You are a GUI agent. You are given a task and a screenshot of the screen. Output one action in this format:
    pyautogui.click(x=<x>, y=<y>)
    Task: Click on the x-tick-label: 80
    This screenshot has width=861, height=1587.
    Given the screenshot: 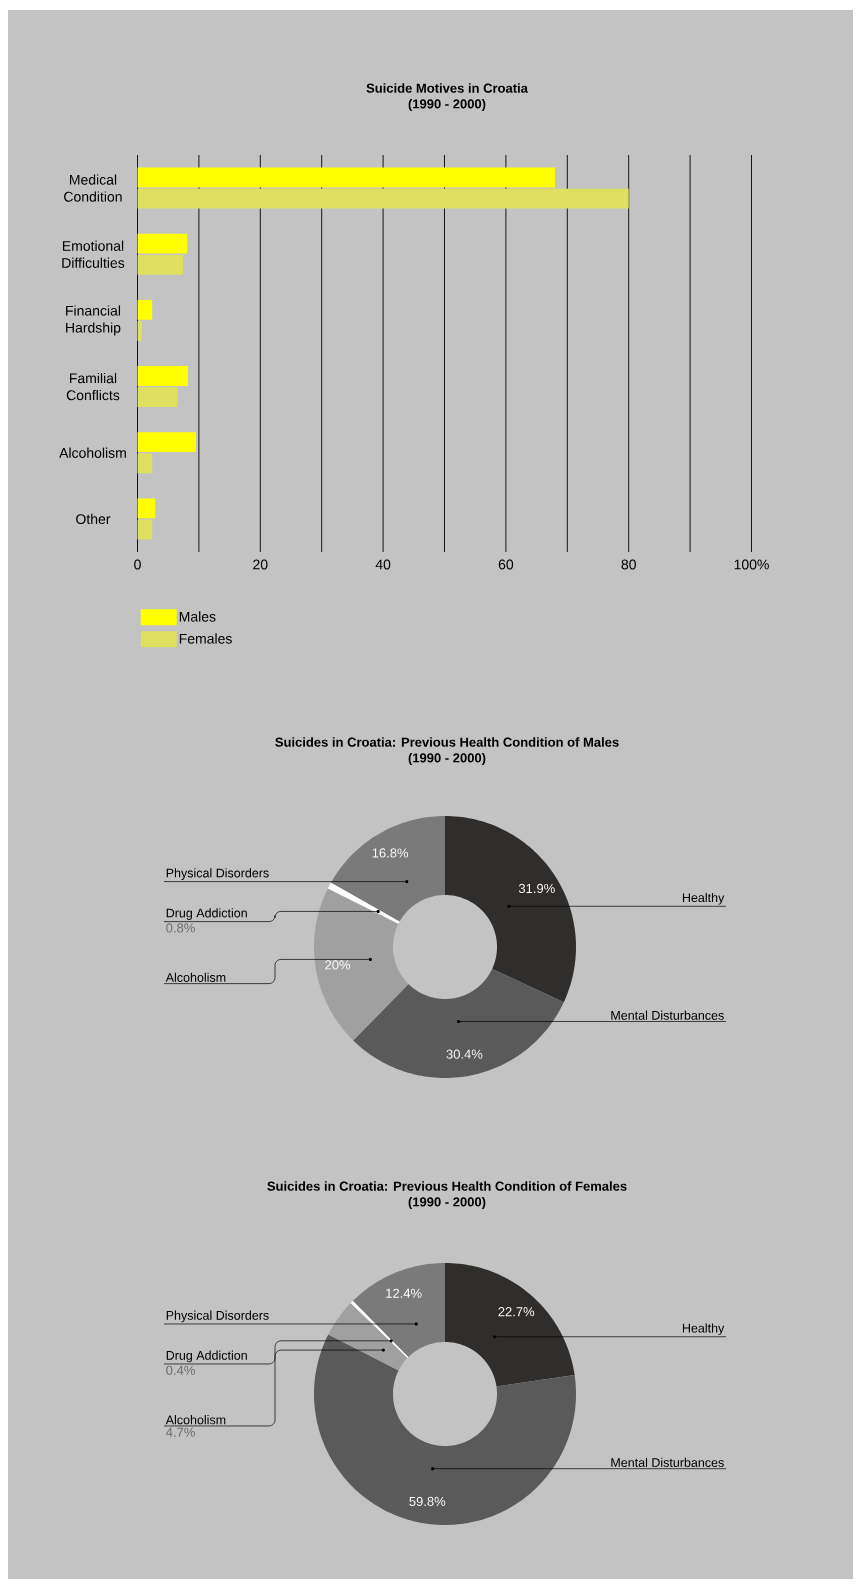 What is the action you would take?
    pyautogui.click(x=628, y=564)
    